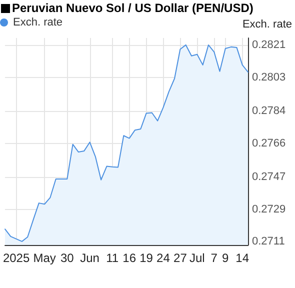  Describe the element at coordinates (147, 258) in the screenshot. I see `x-tick-label: 19` at that location.